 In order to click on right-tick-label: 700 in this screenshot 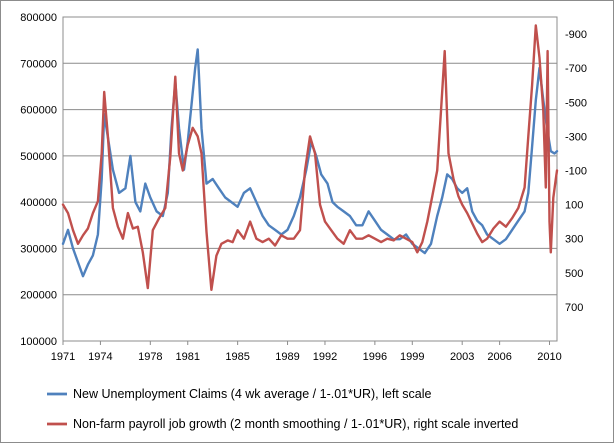, I will do `click(574, 308)`.